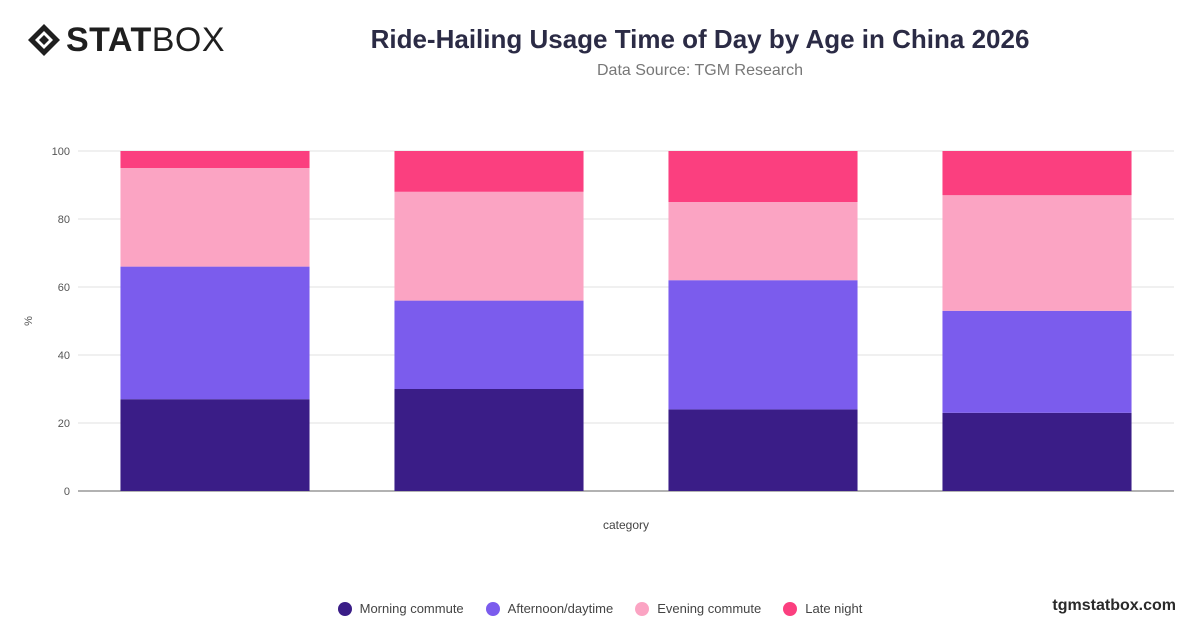 Image resolution: width=1200 pixels, height=628 pixels. What do you see at coordinates (67, 492) in the screenshot?
I see `y-tick-label: 0` at bounding box center [67, 492].